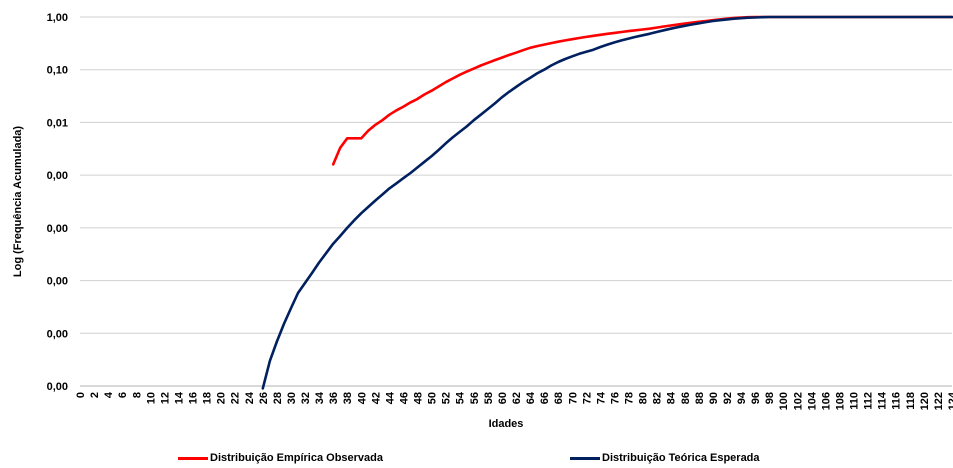 The image size is (953, 468). Describe the element at coordinates (883, 400) in the screenshot. I see `x-tick-label: 114` at that location.